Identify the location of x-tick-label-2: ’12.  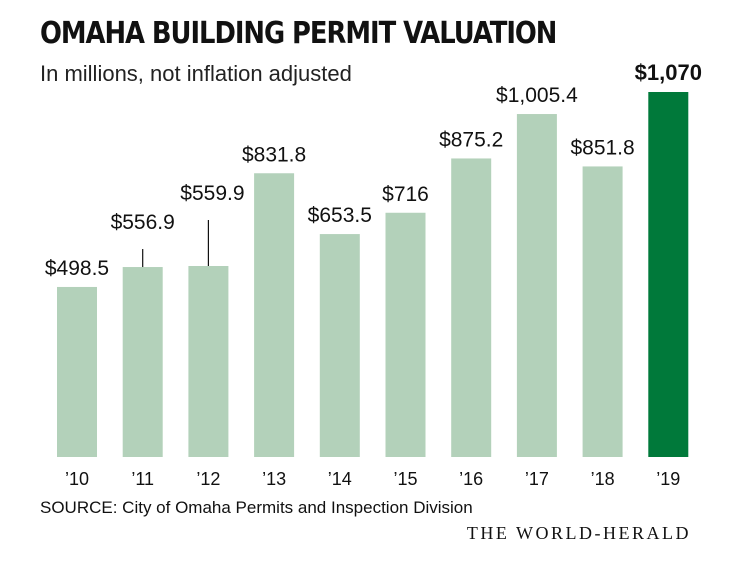
(208, 479).